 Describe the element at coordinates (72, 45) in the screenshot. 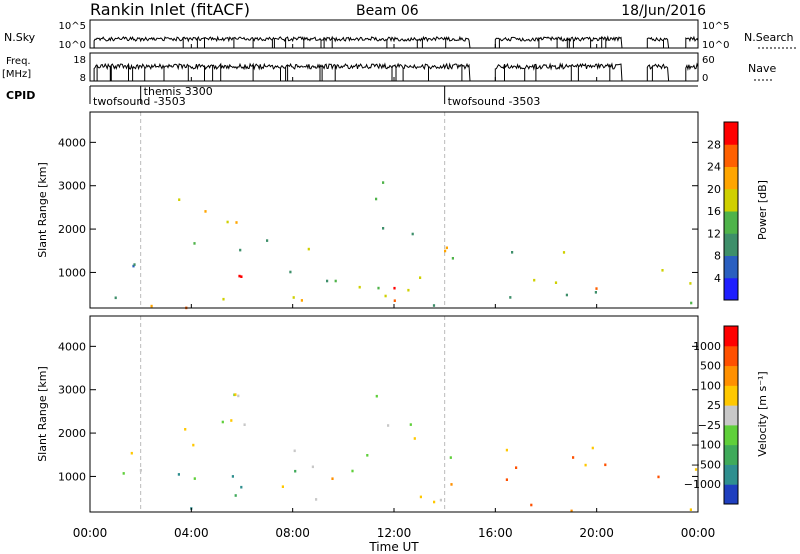

I see `nsky-tick-bottom: 10^0` at that location.